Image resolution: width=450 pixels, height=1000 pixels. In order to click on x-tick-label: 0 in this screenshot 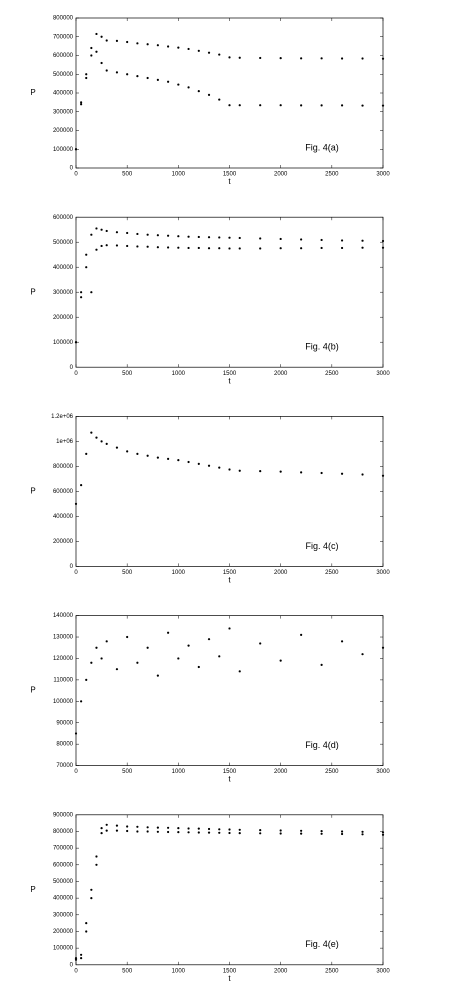, I will do `click(76, 971)`.